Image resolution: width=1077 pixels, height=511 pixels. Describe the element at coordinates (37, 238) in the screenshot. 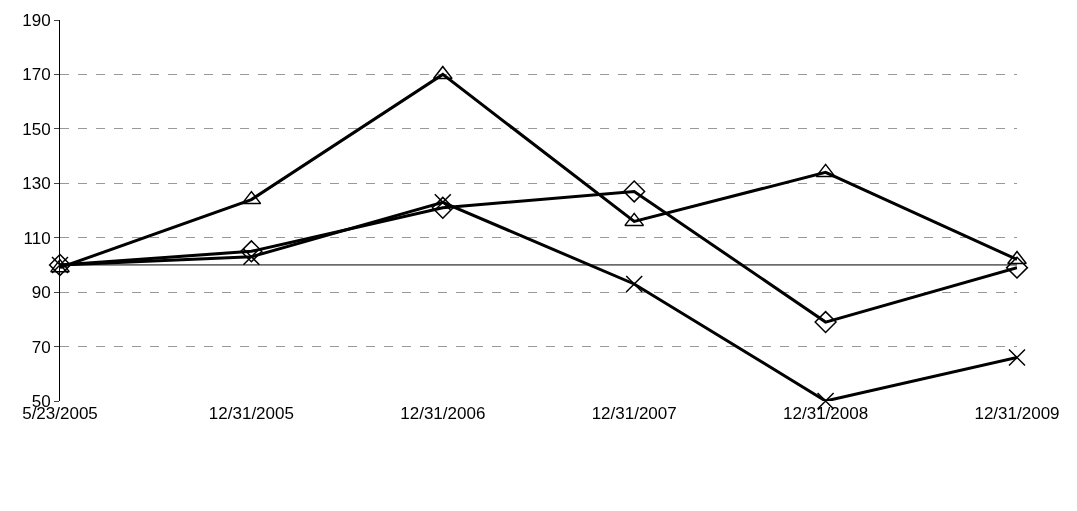

I see `y-tick-label: 110` at that location.